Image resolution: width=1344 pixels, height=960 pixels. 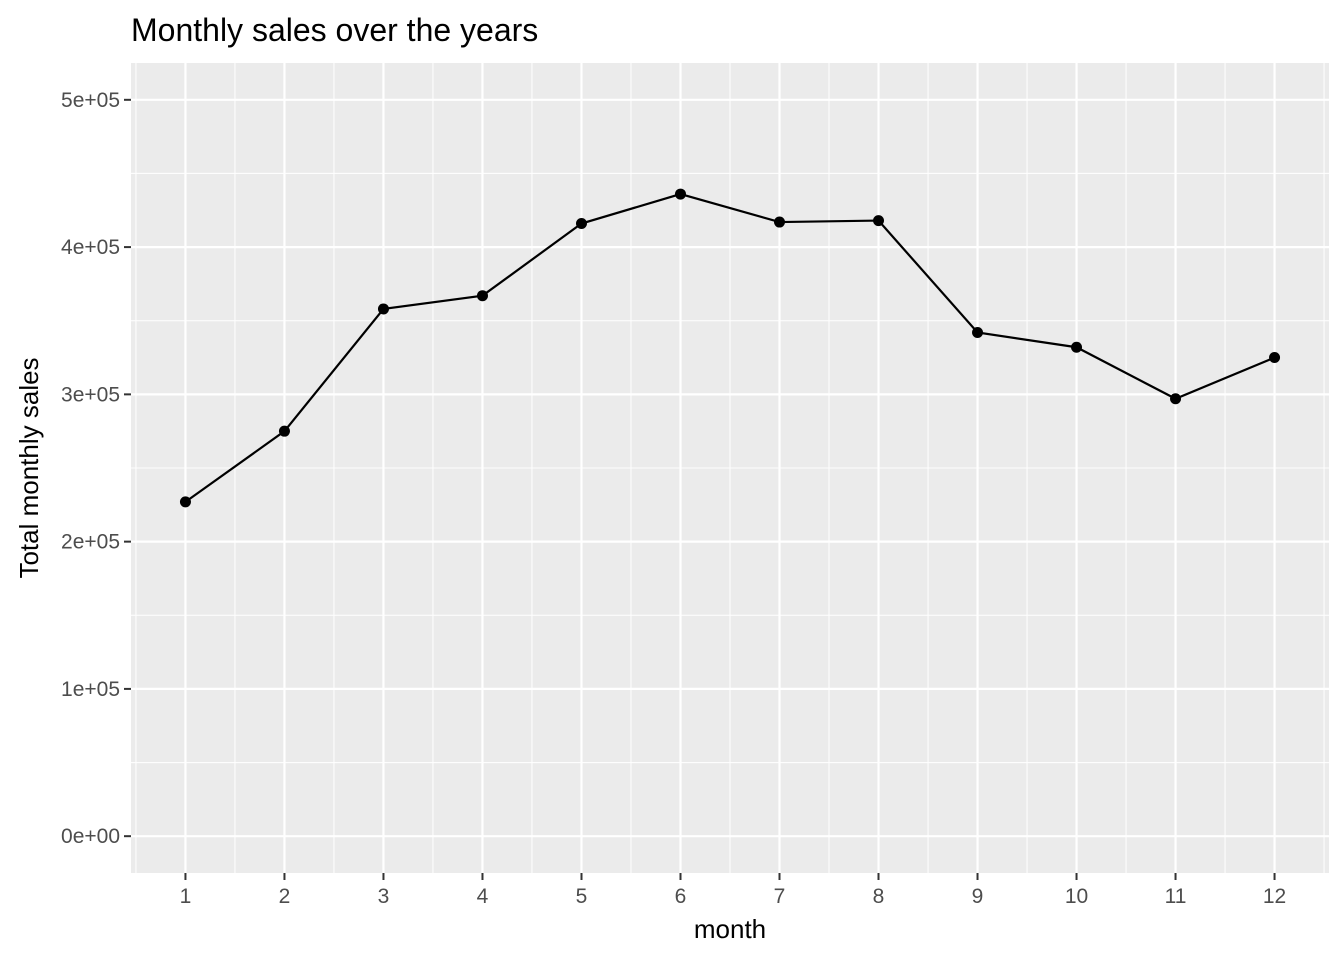 What do you see at coordinates (879, 896) in the screenshot?
I see `x-tick-label: 8` at bounding box center [879, 896].